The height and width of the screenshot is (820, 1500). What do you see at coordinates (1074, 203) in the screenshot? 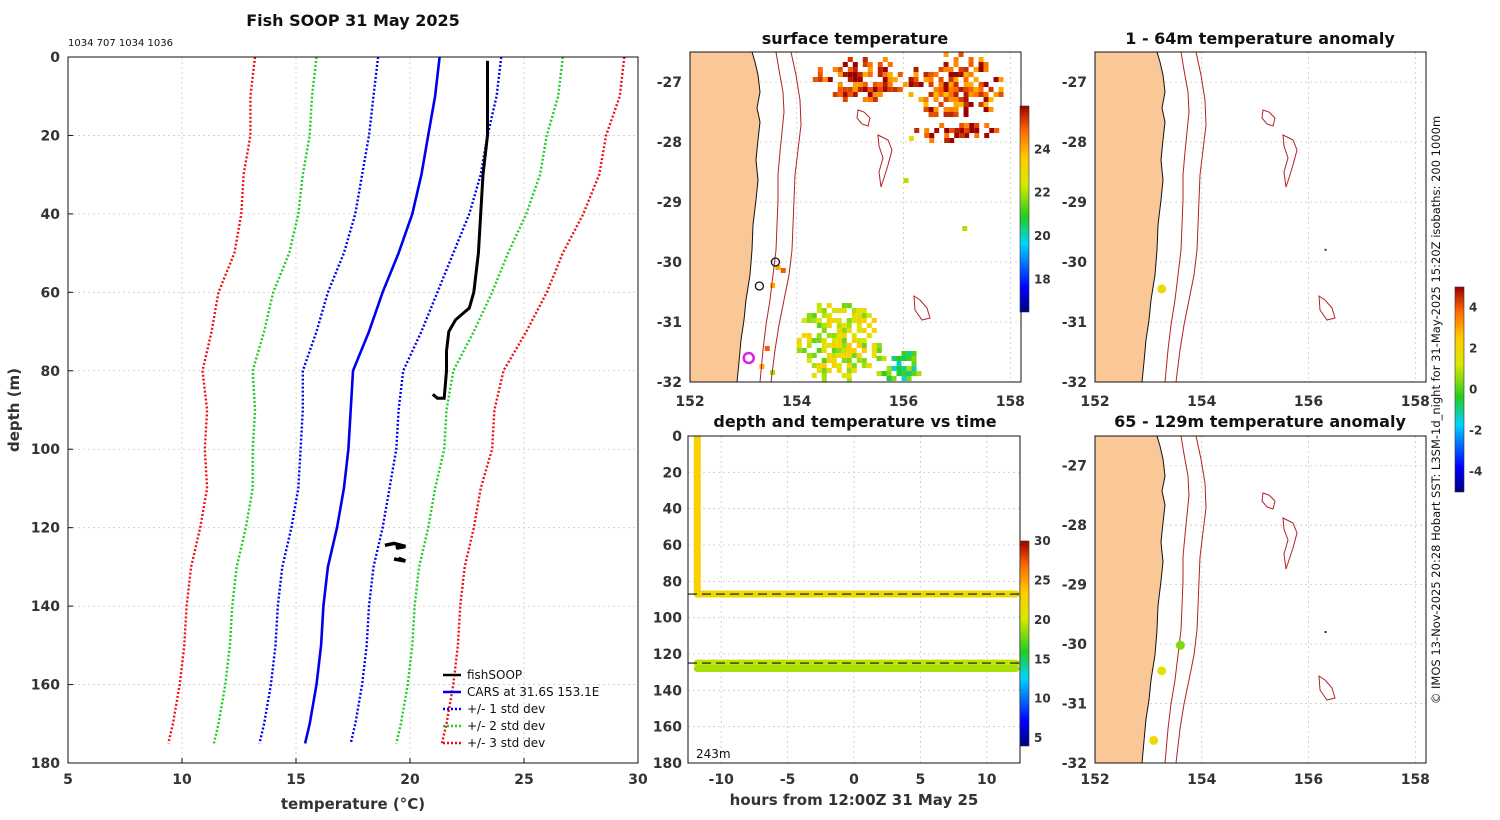
I see `lat-tick-label: -29` at bounding box center [1074, 203].